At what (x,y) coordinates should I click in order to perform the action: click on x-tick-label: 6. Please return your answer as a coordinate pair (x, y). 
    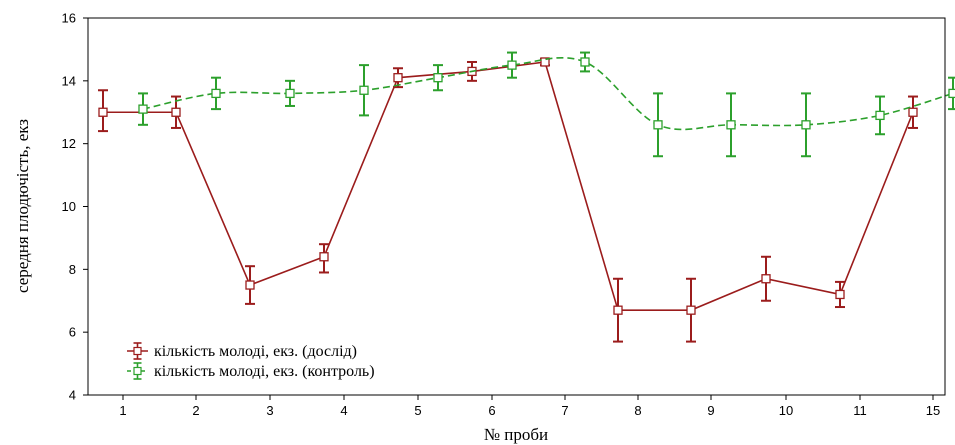
    Looking at the image, I should click on (491, 410).